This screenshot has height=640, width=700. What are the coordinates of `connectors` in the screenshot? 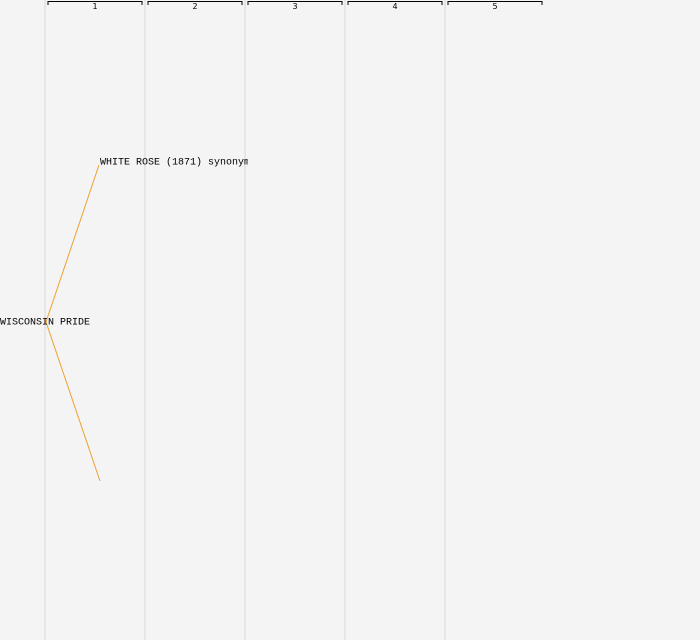 It's located at (73, 323).